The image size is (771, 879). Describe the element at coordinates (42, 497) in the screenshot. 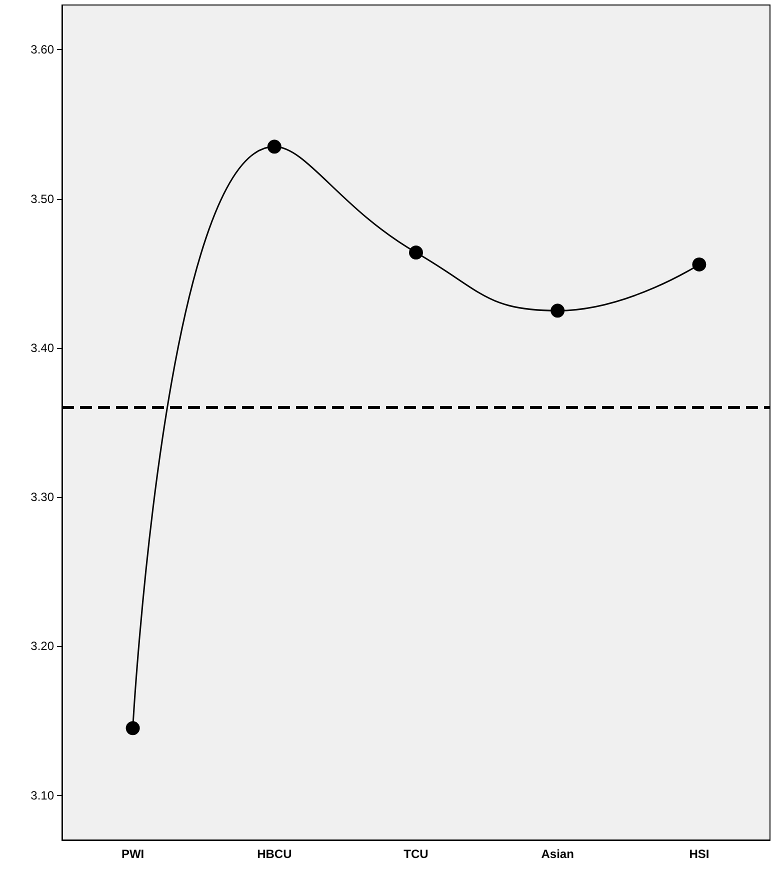

I see `y-tick-label: 3.30` at that location.